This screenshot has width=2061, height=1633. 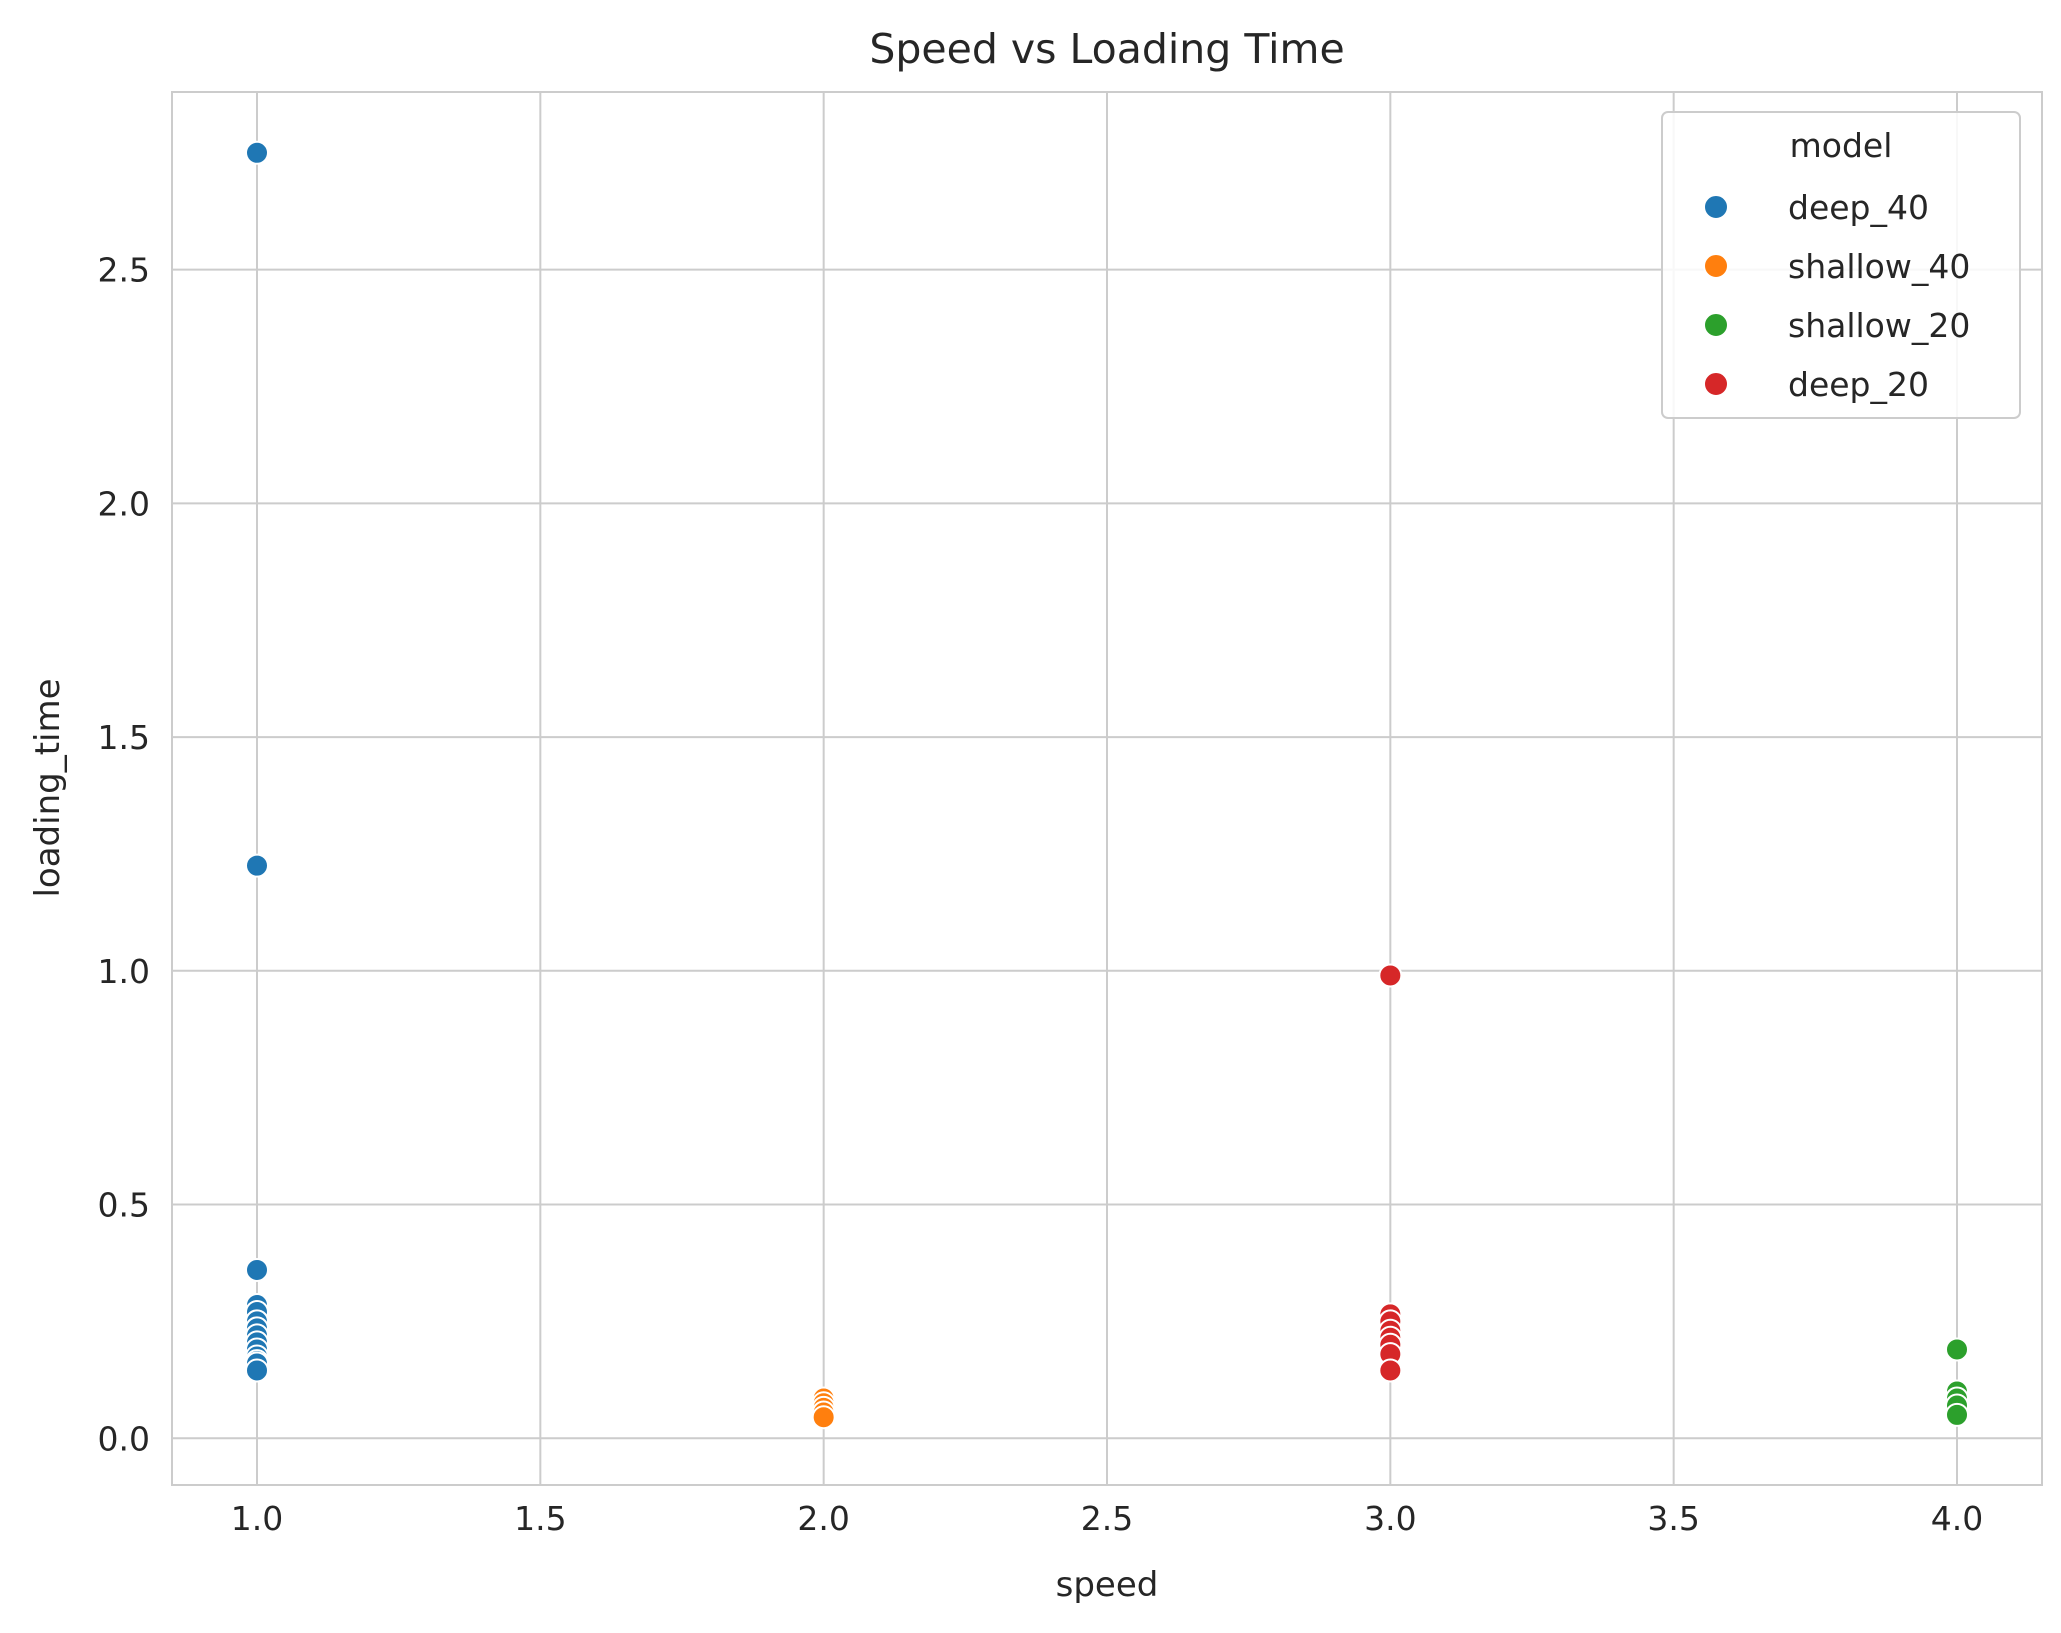 What do you see at coordinates (257, 1518) in the screenshot?
I see `x-tick-label: 1.0` at bounding box center [257, 1518].